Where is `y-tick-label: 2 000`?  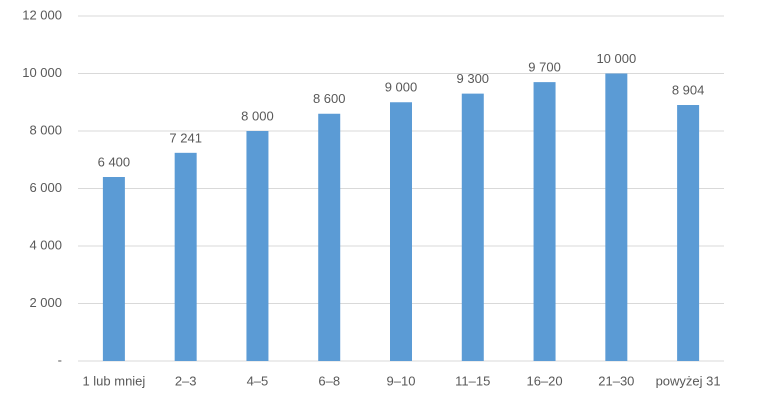
y-tick-label: 2 000 is located at coordinates (45, 302).